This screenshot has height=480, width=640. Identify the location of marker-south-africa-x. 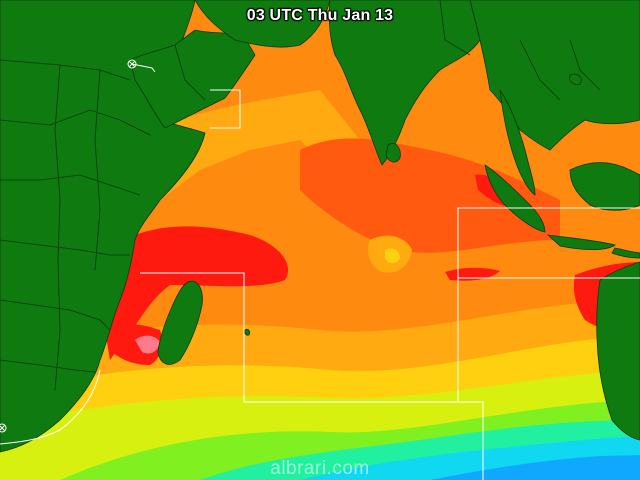
(3, 428).